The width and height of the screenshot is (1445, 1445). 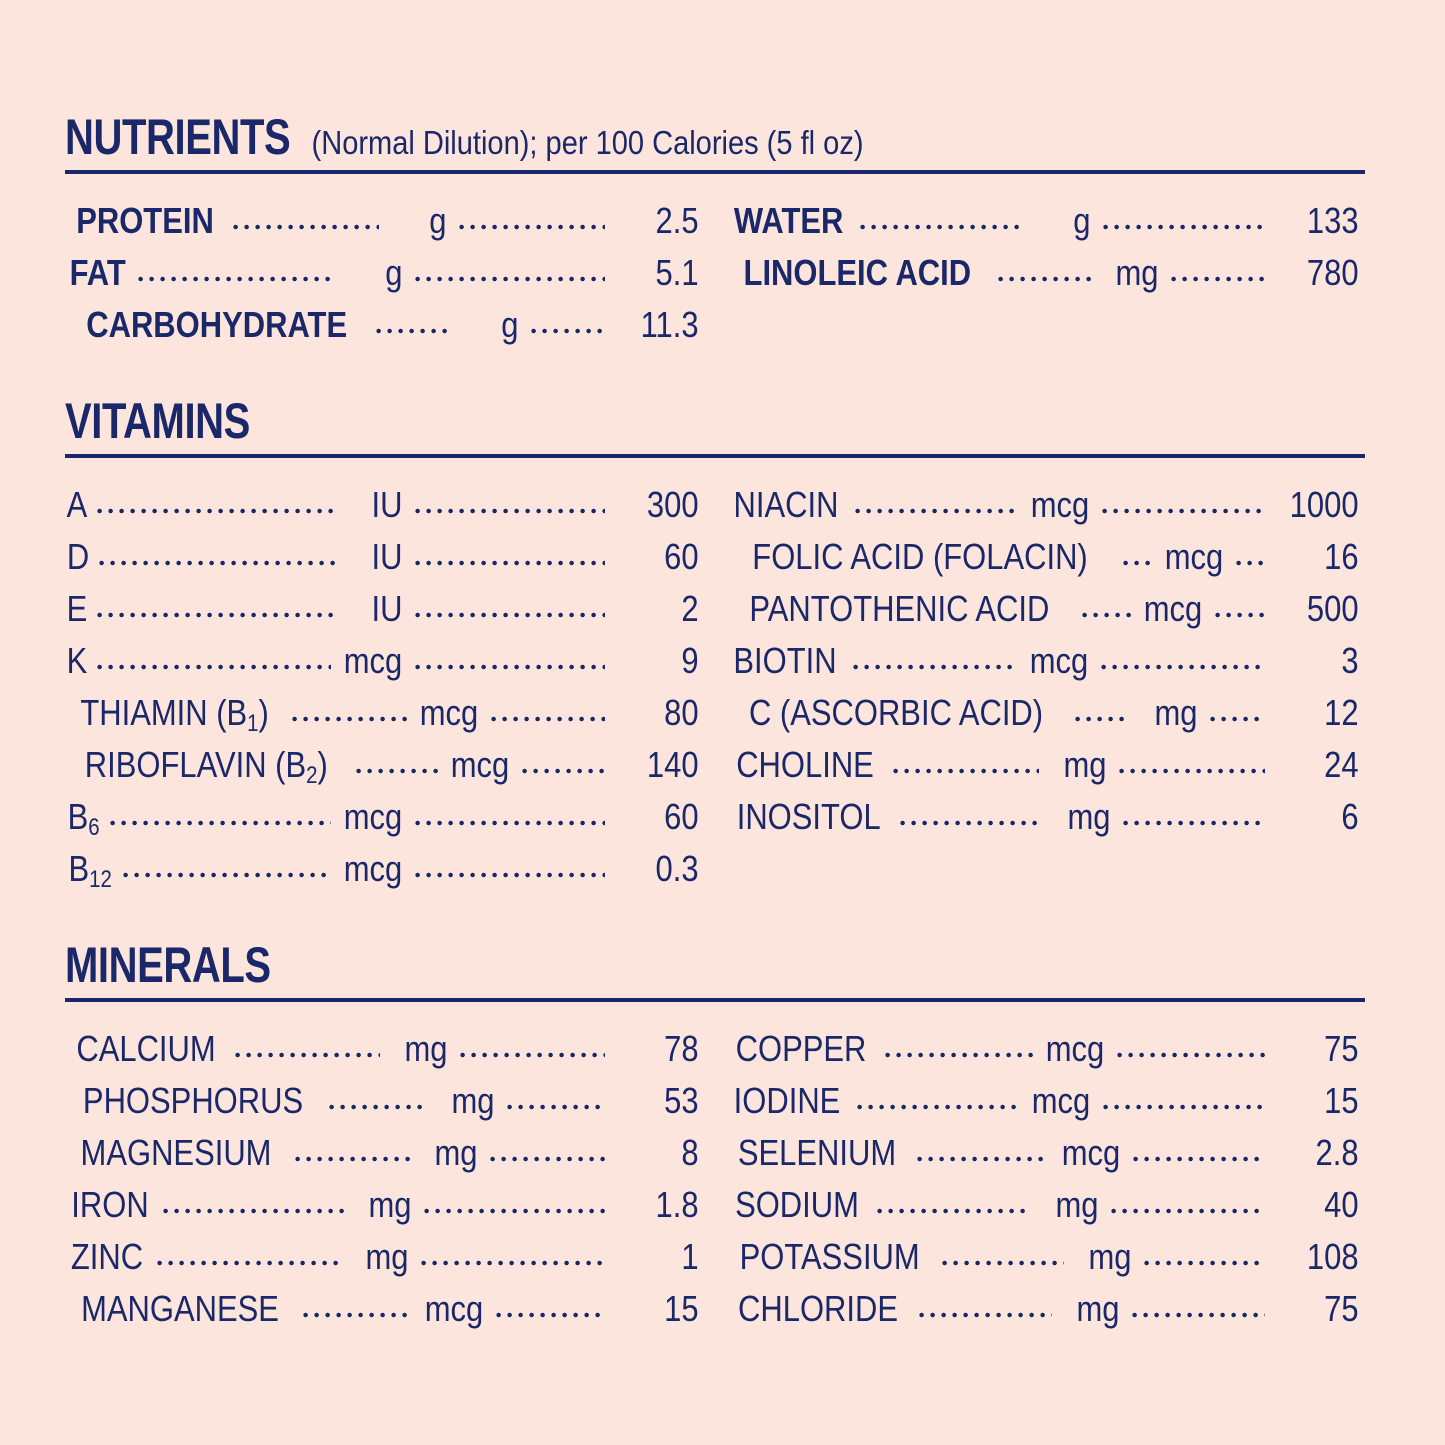 What do you see at coordinates (107, 1256) in the screenshot?
I see `nutrient-name: ZINC` at bounding box center [107, 1256].